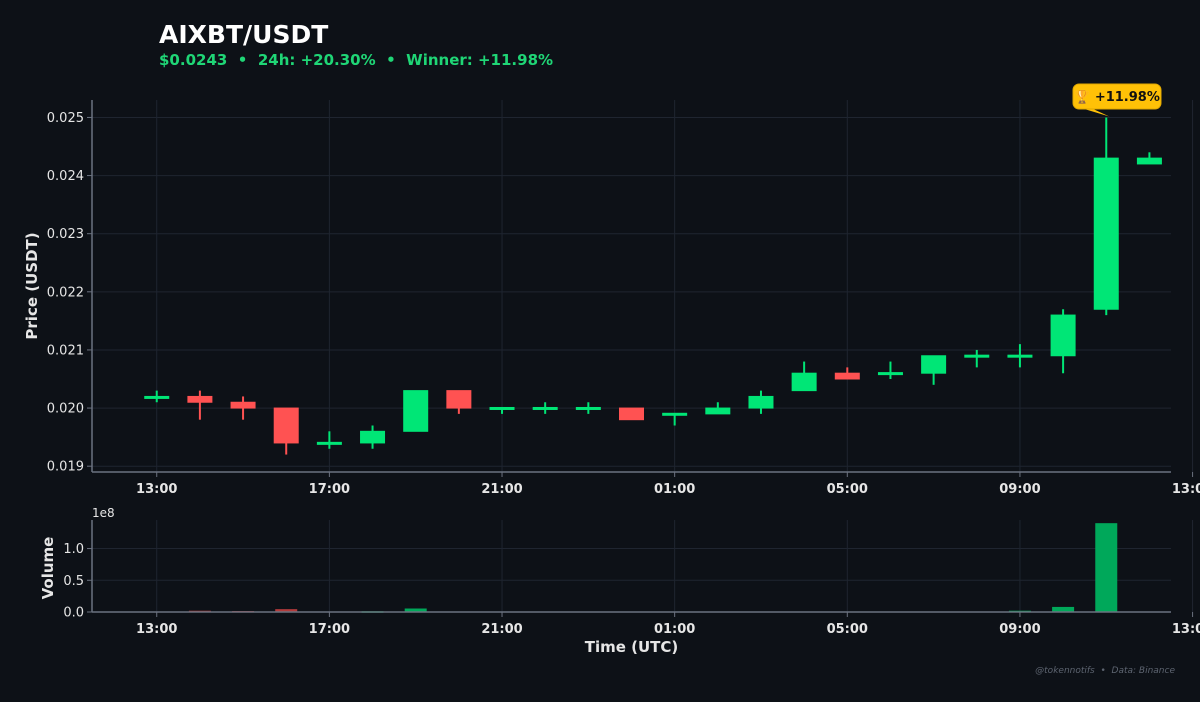 Image resolution: width=1200 pixels, height=702 pixels. What do you see at coordinates (65, 234) in the screenshot?
I see `price-ytick-label: 0.023` at bounding box center [65, 234].